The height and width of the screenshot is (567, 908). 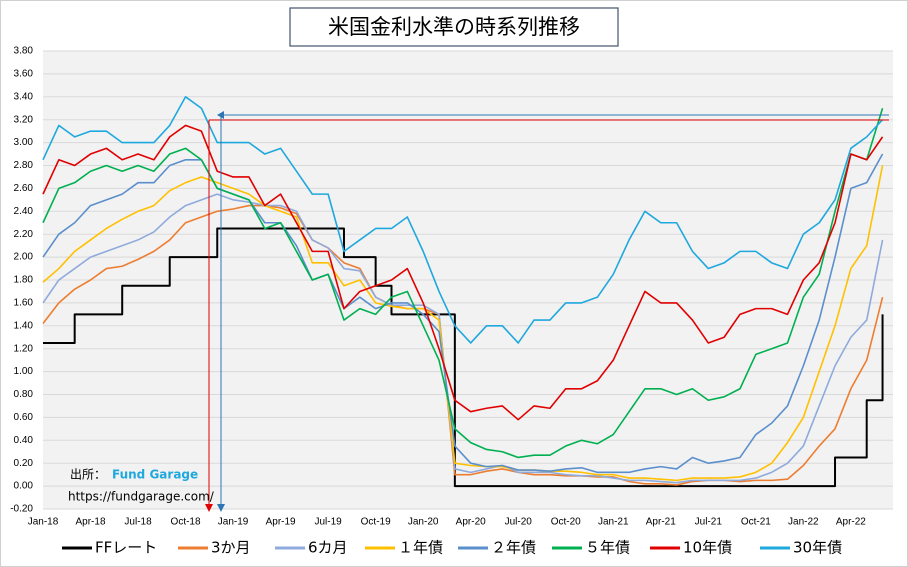 I want to click on x-tick-label: Apr-19, so click(x=281, y=522).